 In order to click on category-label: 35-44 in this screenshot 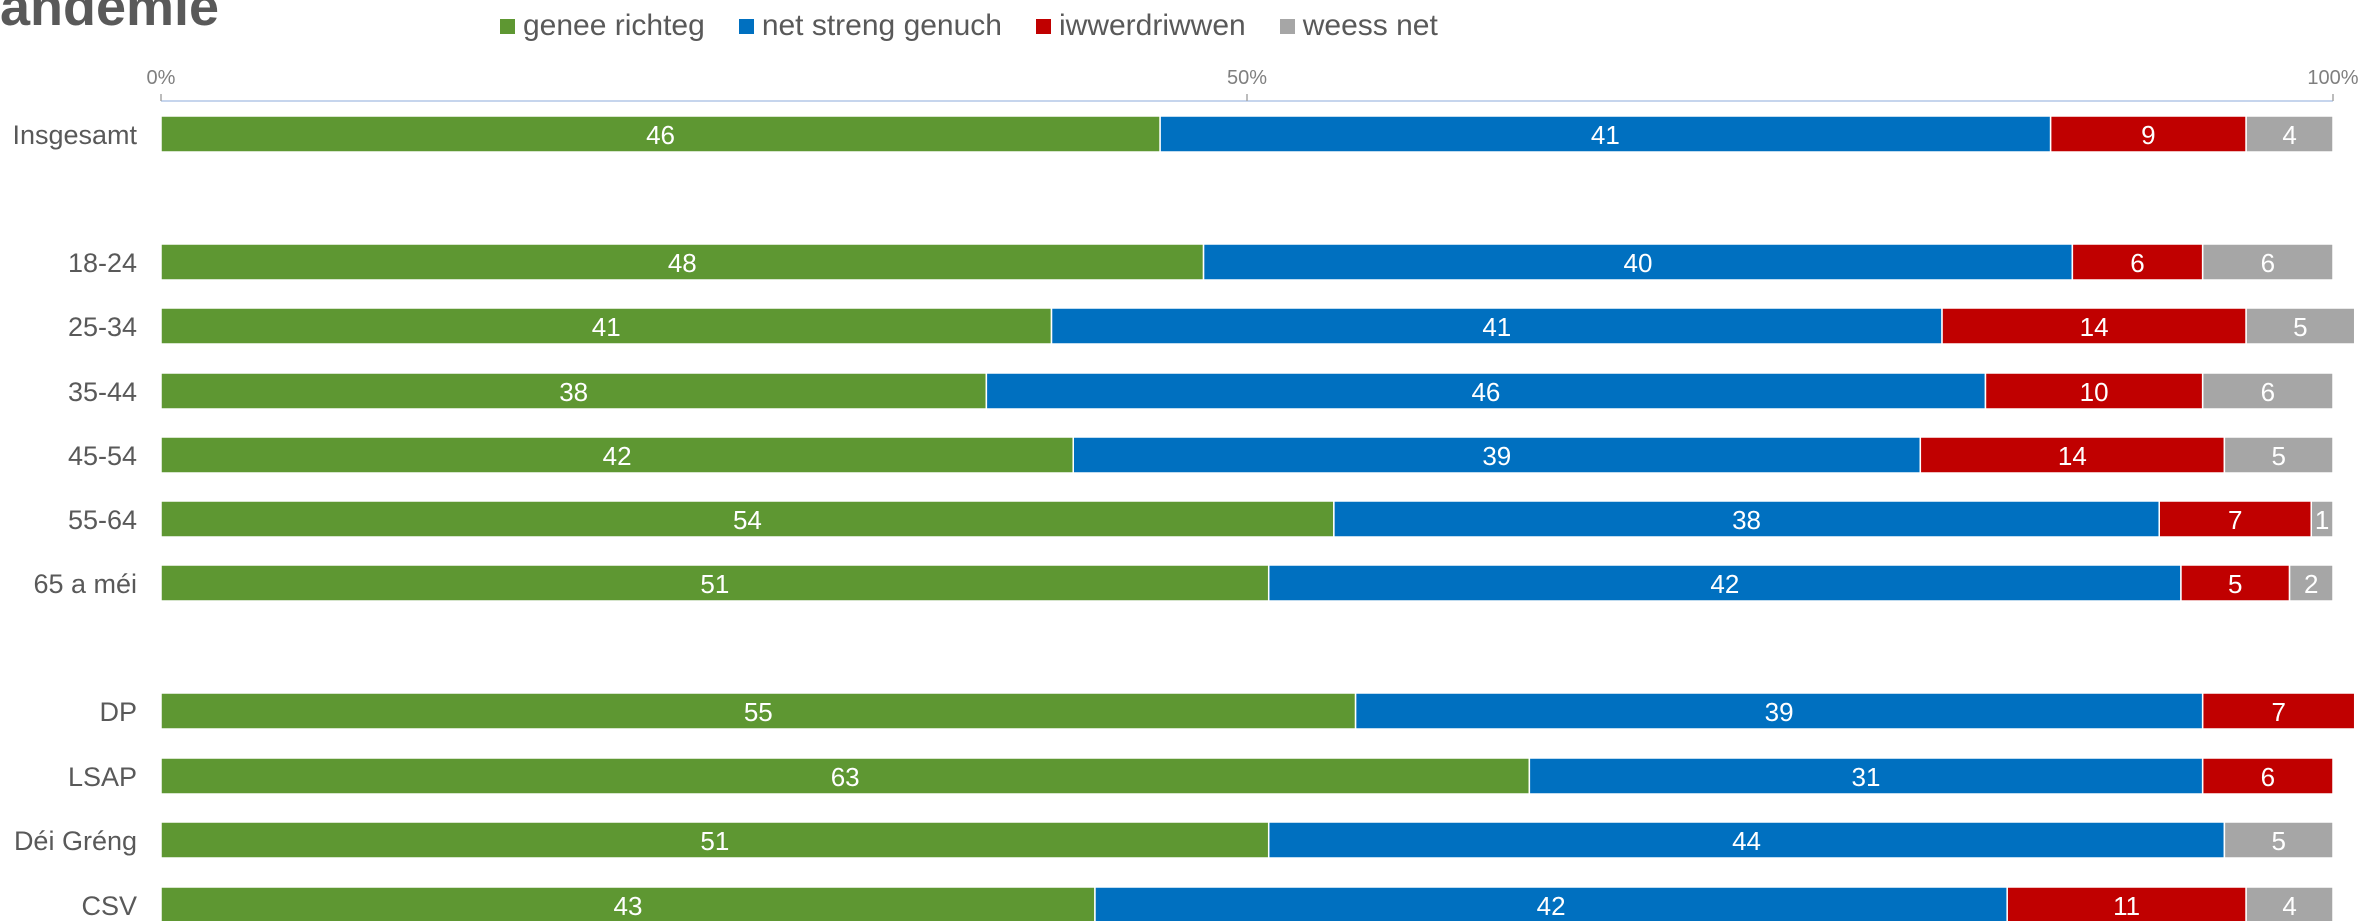, I will do `click(102, 392)`.